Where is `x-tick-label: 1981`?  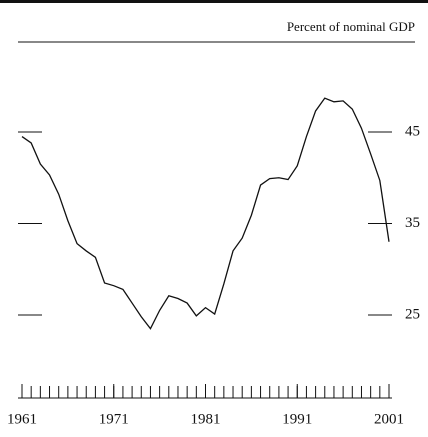 x-tick-label: 1981 is located at coordinates (206, 419).